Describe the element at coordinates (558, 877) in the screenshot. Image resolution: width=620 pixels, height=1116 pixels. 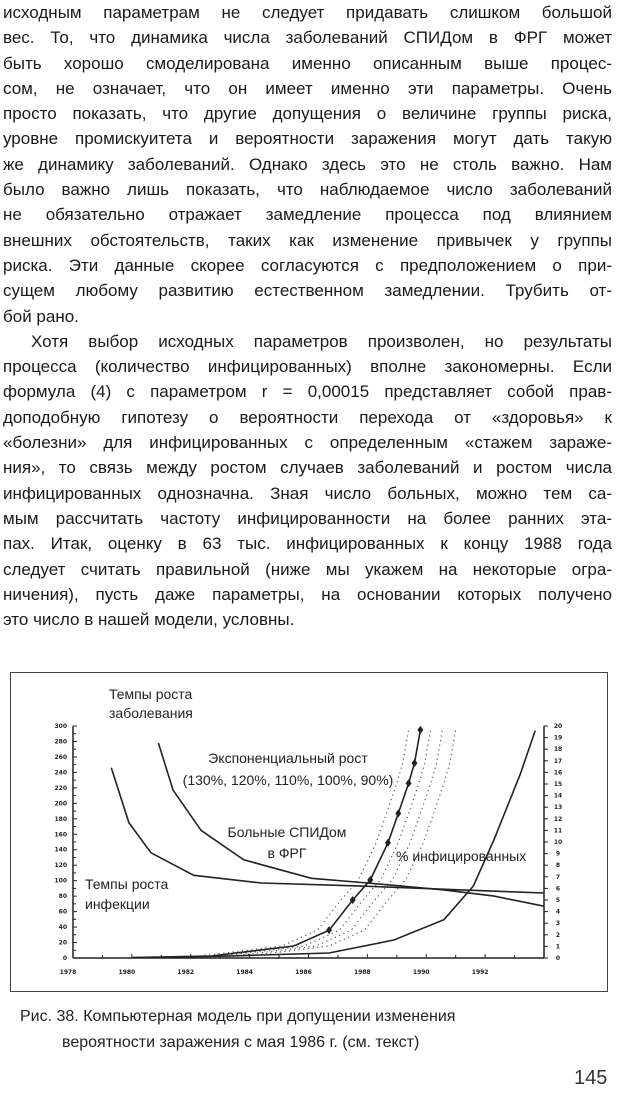
I see `y-right-tick-label: 7` at that location.